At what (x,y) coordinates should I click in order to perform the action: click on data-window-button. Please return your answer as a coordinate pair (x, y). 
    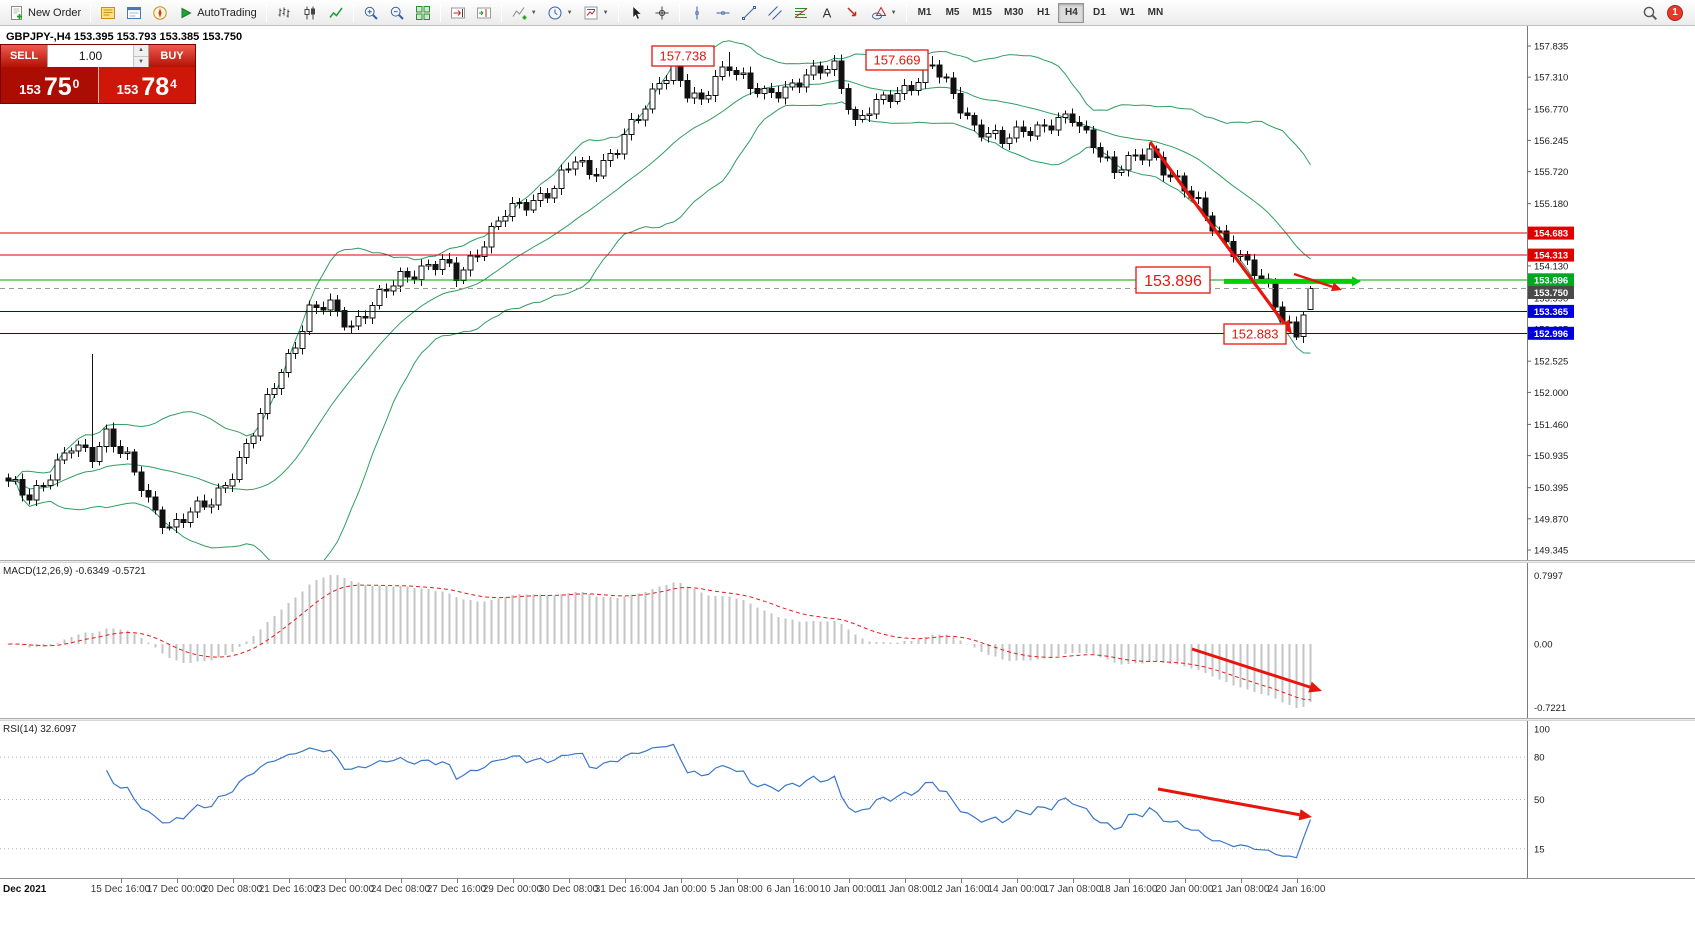
    Looking at the image, I should click on (134, 13).